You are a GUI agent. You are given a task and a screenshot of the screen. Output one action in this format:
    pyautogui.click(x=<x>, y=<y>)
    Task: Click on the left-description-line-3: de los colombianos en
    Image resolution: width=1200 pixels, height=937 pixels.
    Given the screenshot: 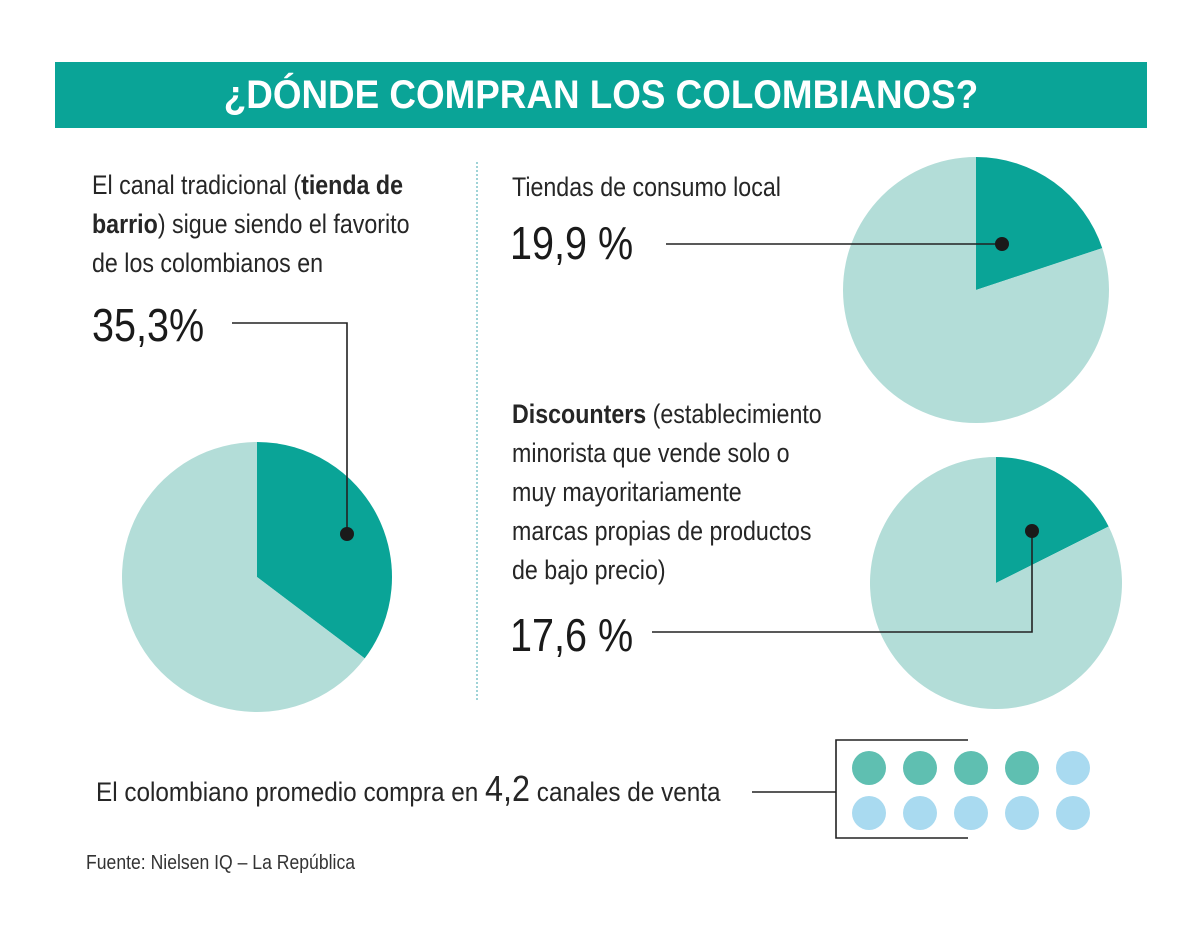 What is the action you would take?
    pyautogui.click(x=208, y=263)
    